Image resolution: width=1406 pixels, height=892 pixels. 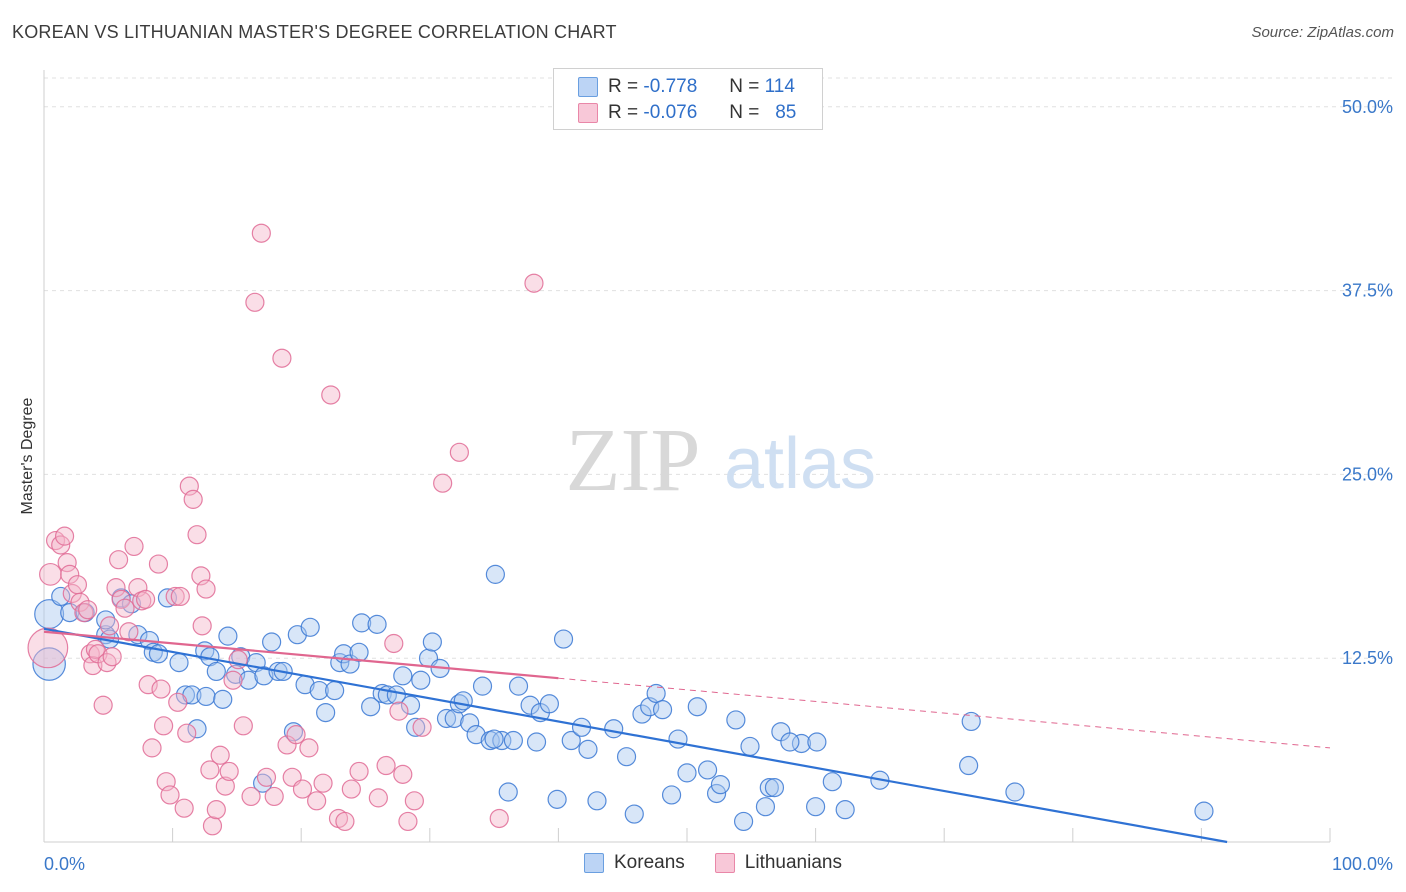 I want to click on legend-r-value: -0.076, so click(x=670, y=112).